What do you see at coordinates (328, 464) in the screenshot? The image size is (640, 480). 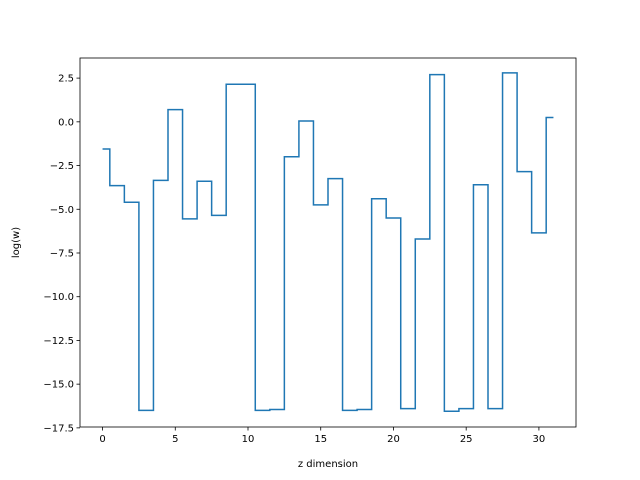 I see `x-axis-label: z dimension` at bounding box center [328, 464].